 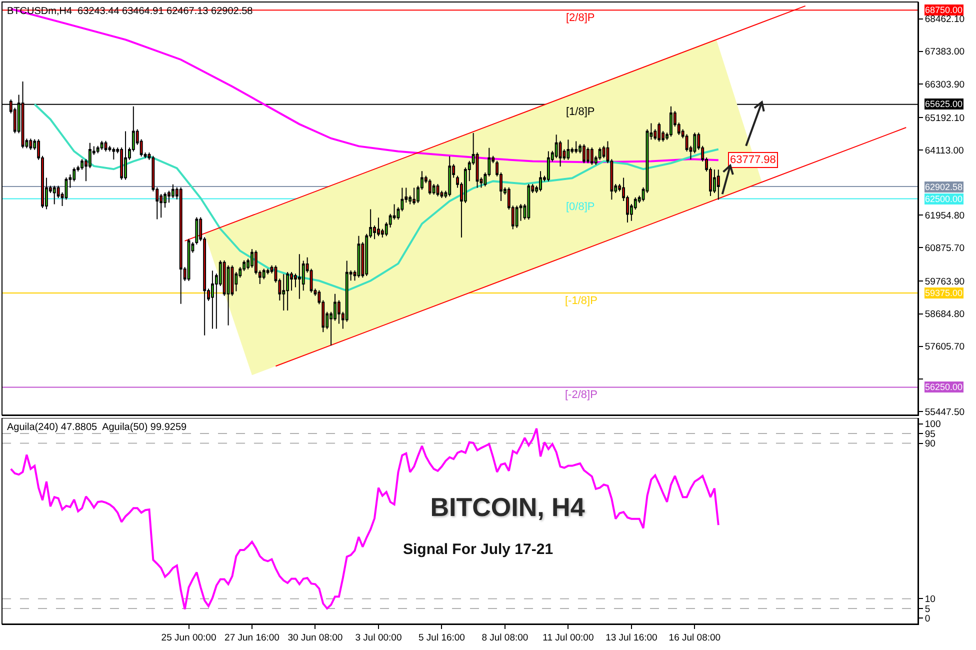 What do you see at coordinates (944, 118) in the screenshot?
I see `y-tick-label: 65192.10` at bounding box center [944, 118].